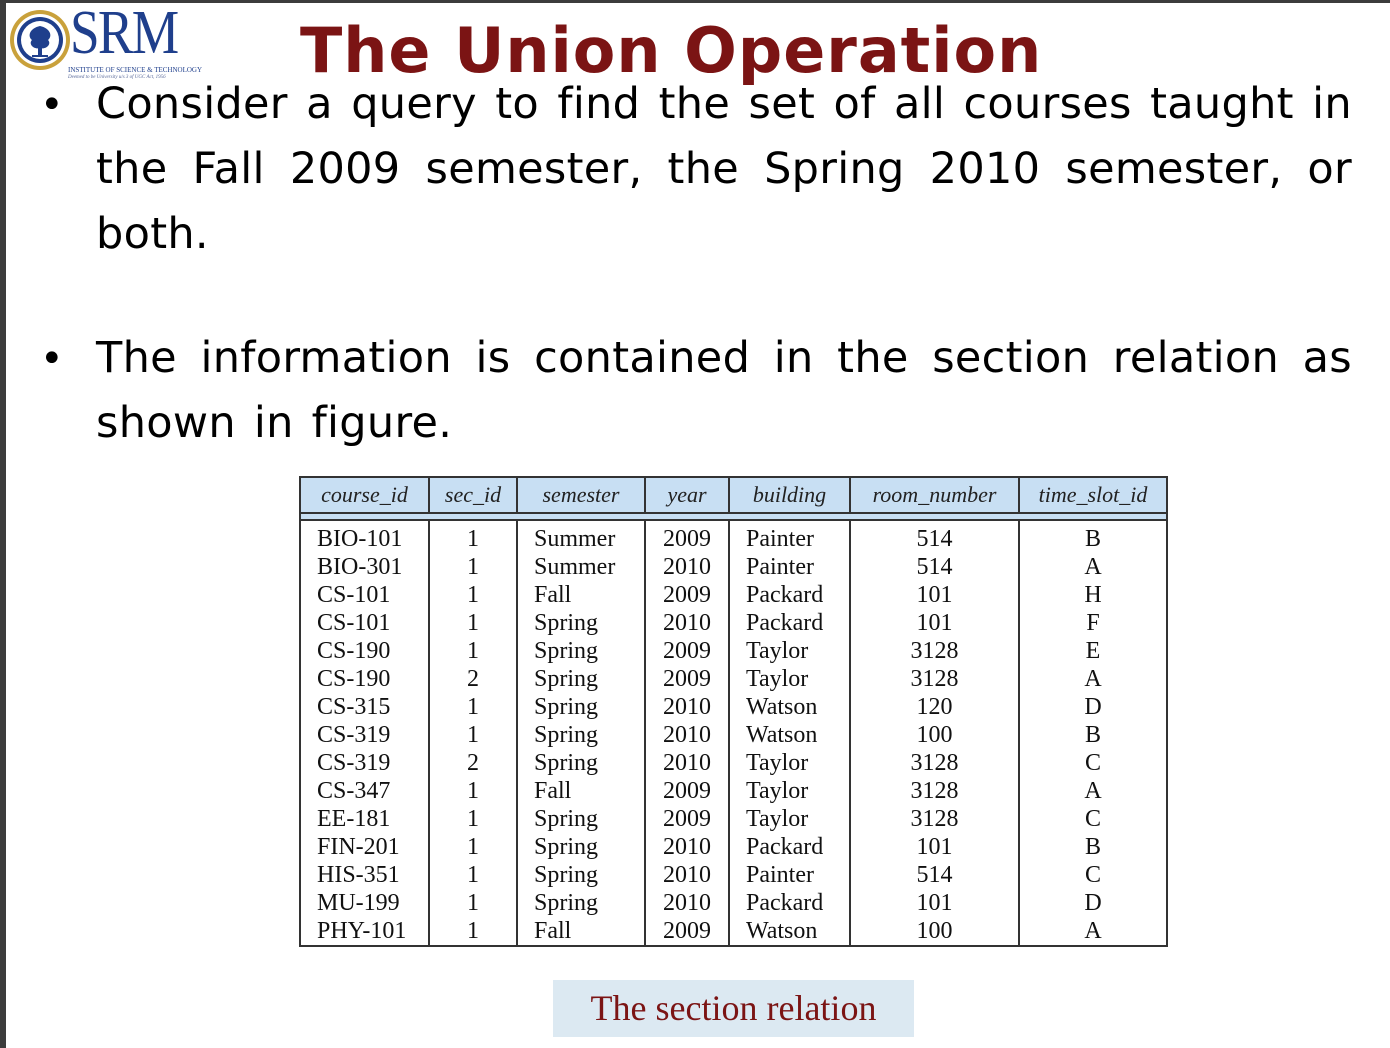 The image size is (1390, 1048). What do you see at coordinates (364, 536) in the screenshot?
I see `cell-course-id: BIO-101` at bounding box center [364, 536].